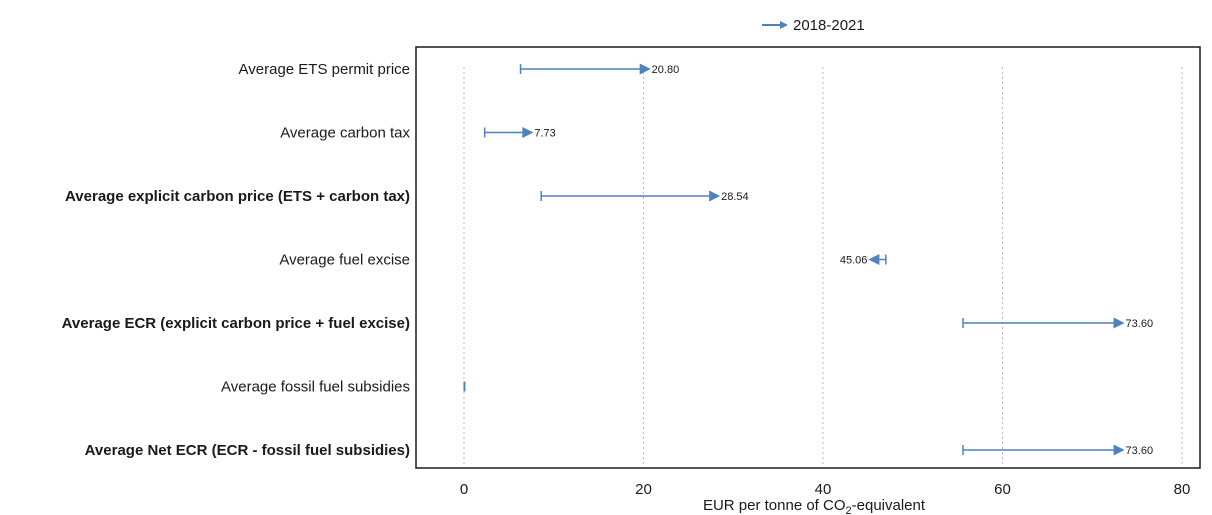 Image resolution: width=1212 pixels, height=515 pixels. Describe the element at coordinates (889, 505) in the screenshot. I see `x-axis-title-suffix: -equivalent` at that location.